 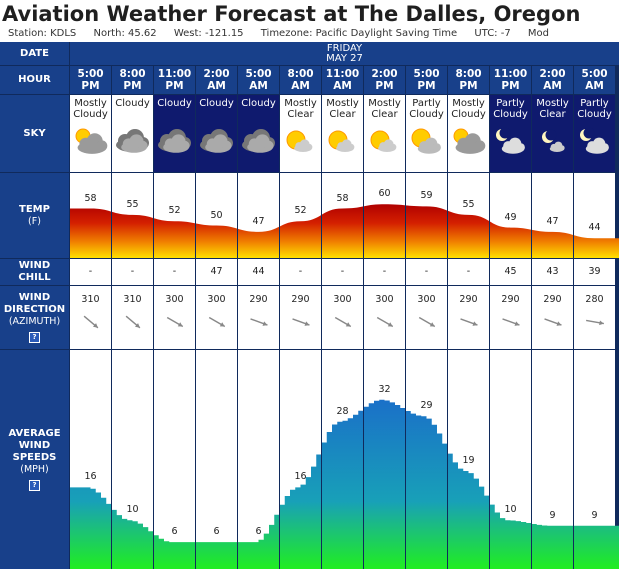 I want to click on cloudy-icon, so click(x=175, y=143).